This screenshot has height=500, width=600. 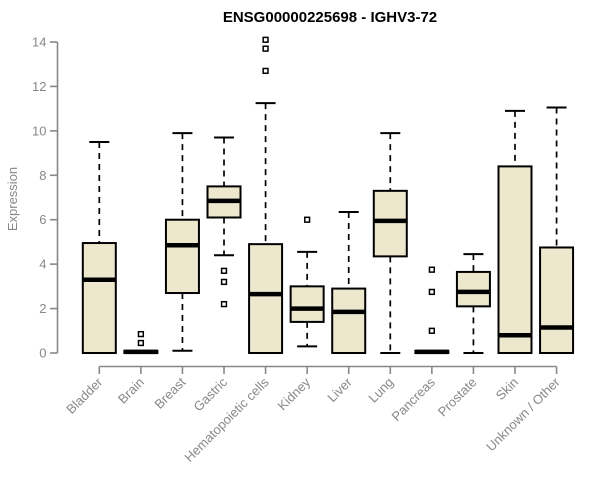 I want to click on box-prostate, so click(x=473, y=289).